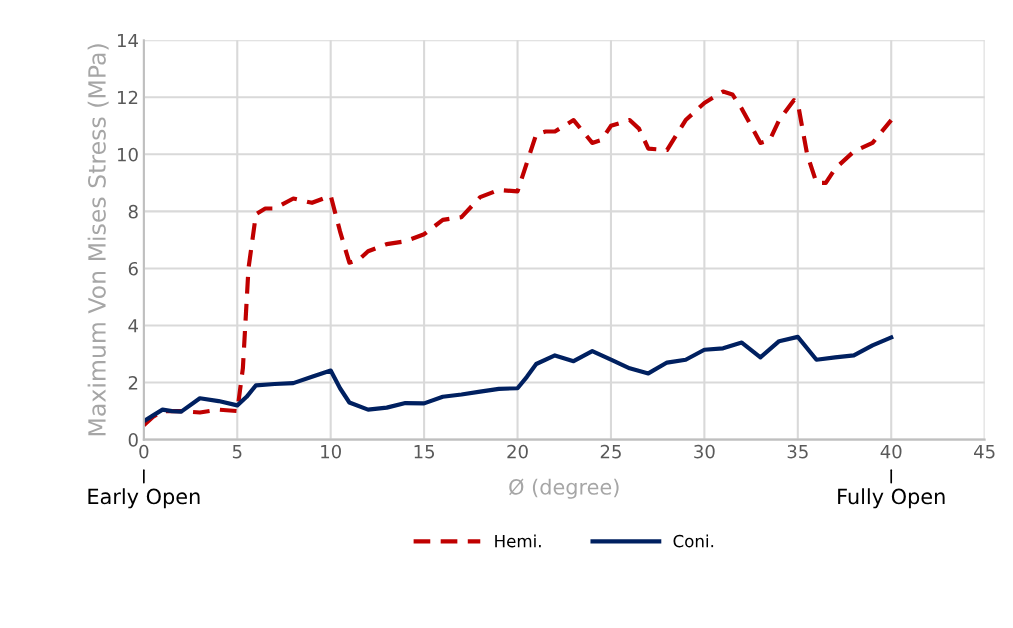 The width and height of the screenshot is (1013, 628). Describe the element at coordinates (133, 211) in the screenshot. I see `y-tick-label: 8` at that location.